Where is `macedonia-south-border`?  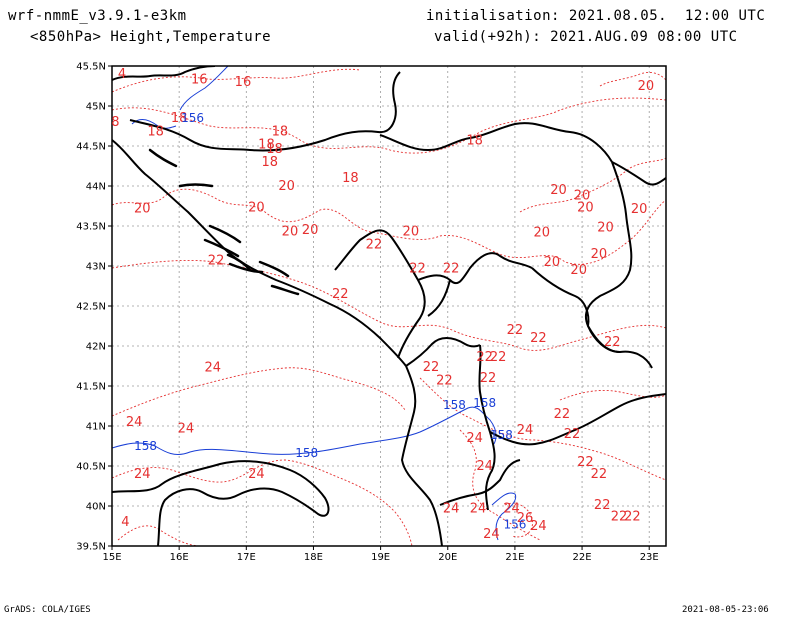 macedonia-south-border is located at coordinates (577, 419).